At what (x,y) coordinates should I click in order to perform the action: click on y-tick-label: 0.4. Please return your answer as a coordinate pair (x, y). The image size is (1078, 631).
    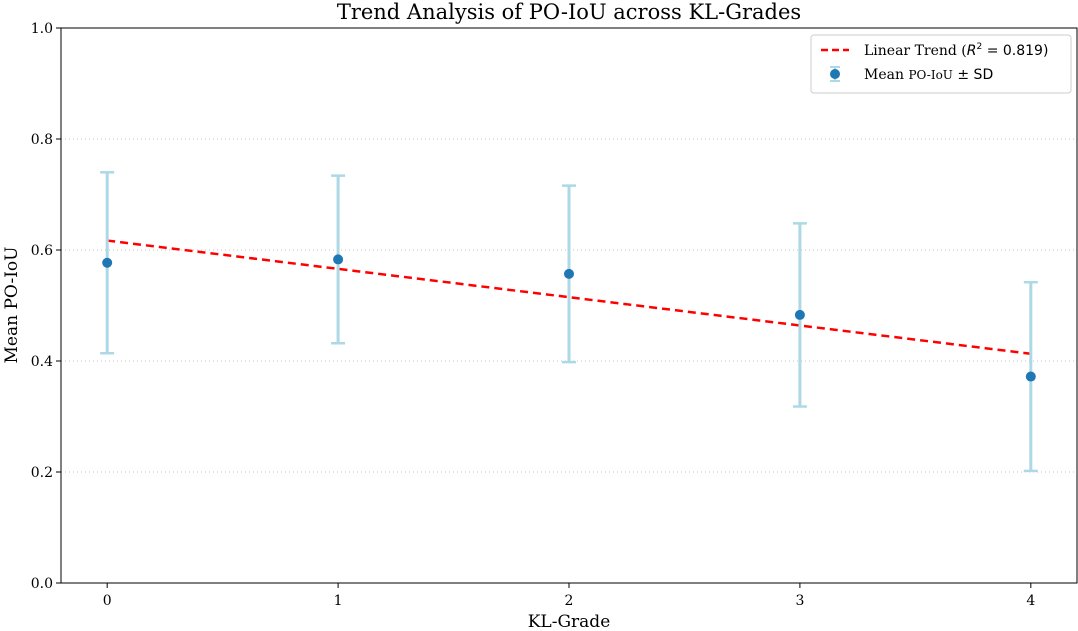
    Looking at the image, I should click on (42, 362).